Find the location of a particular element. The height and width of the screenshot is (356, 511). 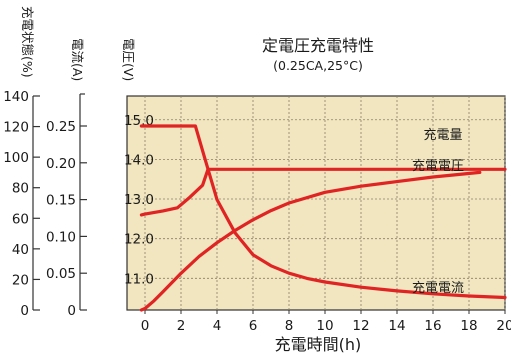

state-tick-label: 60 is located at coordinates (20, 219).